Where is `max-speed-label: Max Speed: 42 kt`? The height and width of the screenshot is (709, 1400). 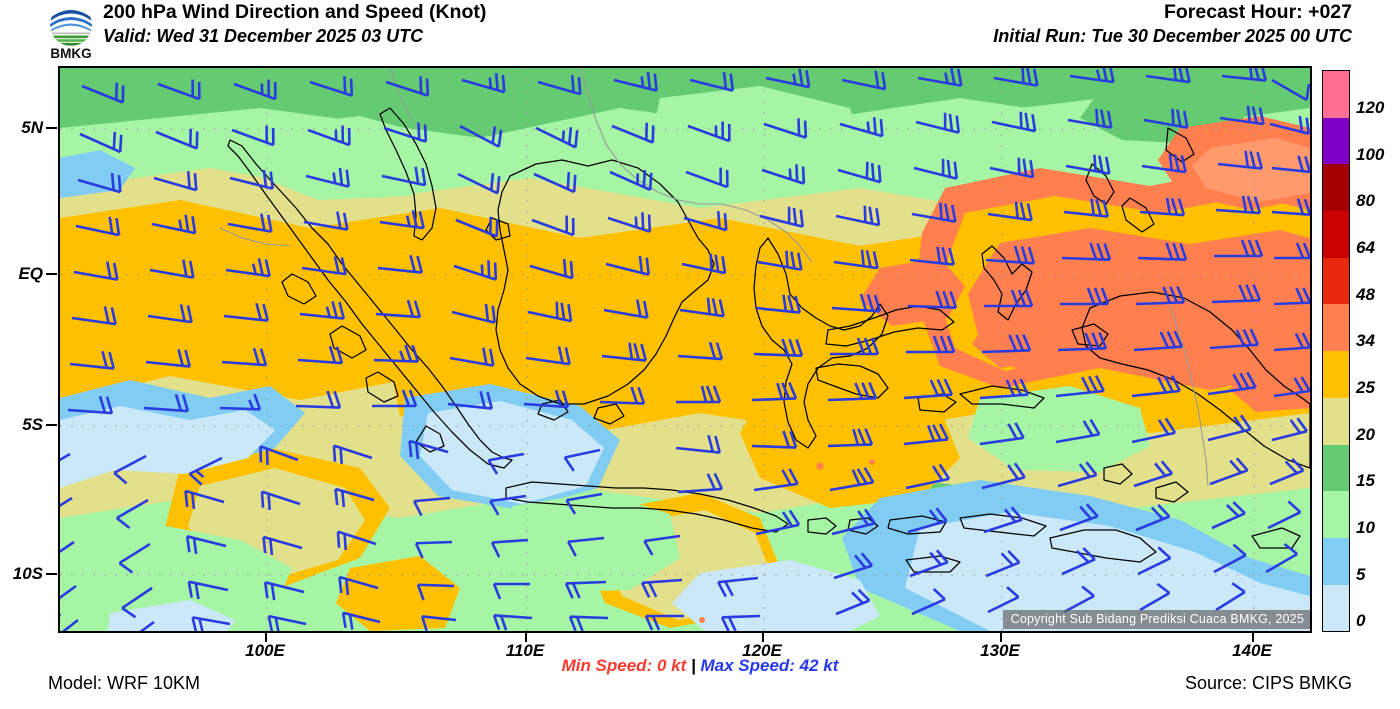
max-speed-label: Max Speed: 42 kt is located at coordinates (769, 665).